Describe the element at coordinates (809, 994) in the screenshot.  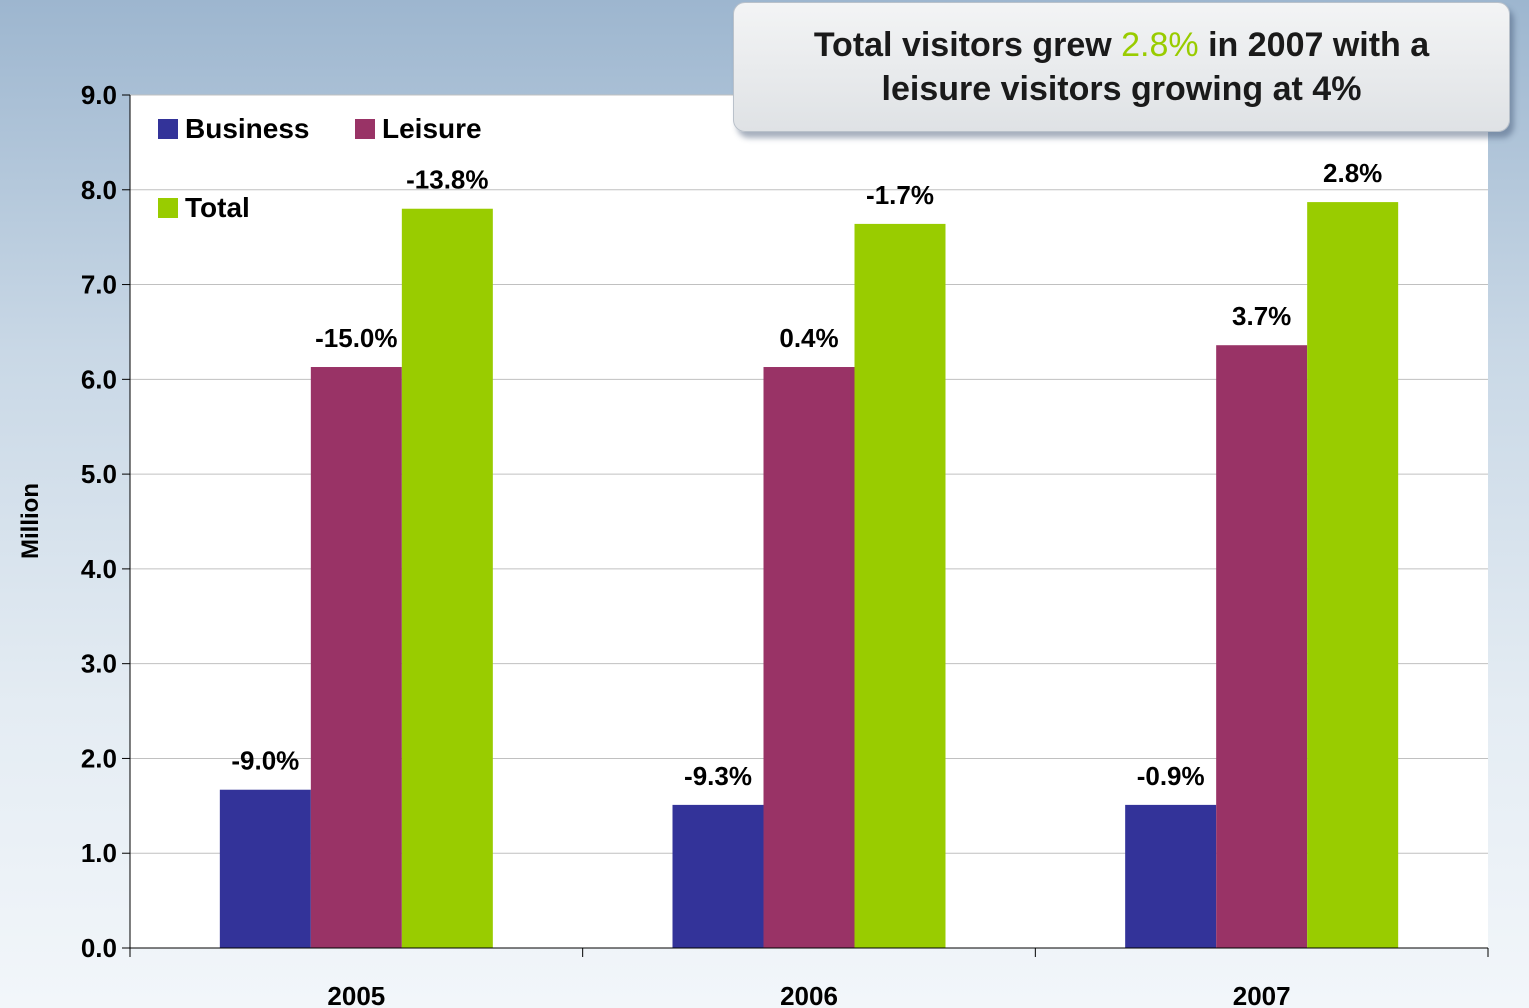
I see `x-tick-label: 2006` at that location.